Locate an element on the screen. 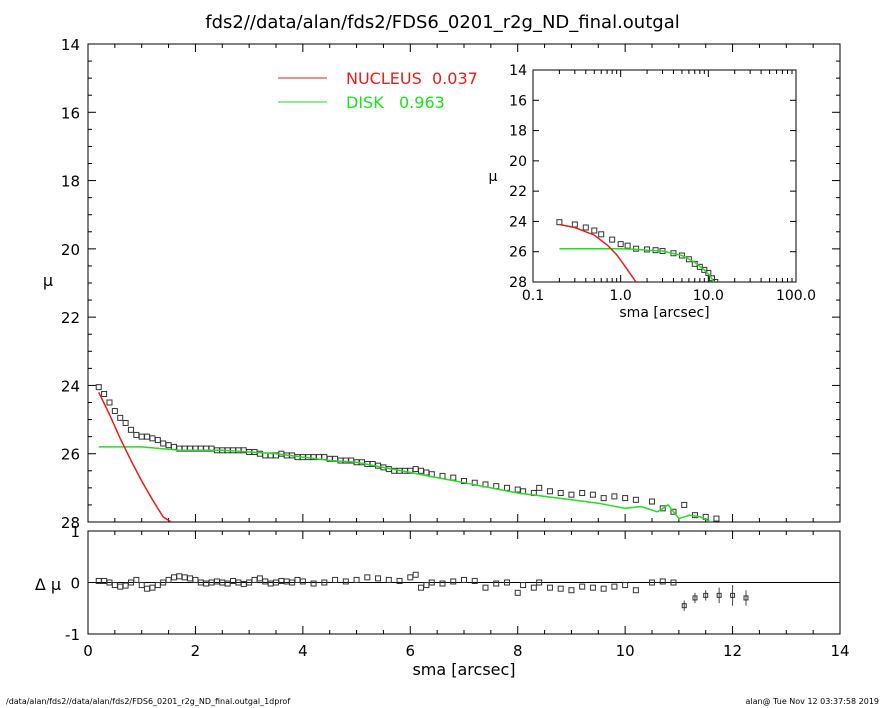 This screenshot has height=708, width=885. inset-nucleus-line is located at coordinates (598, 252).